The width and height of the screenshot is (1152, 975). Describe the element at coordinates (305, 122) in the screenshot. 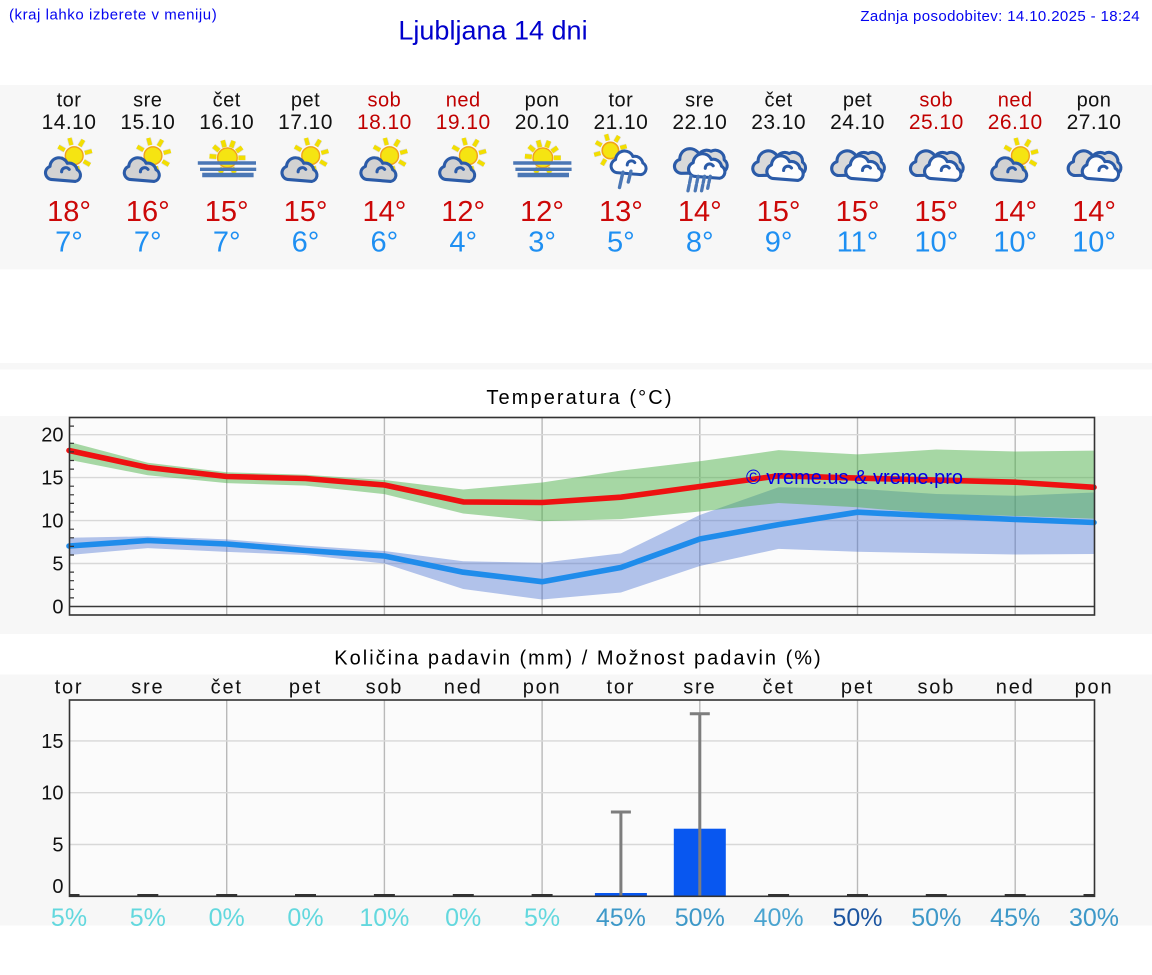

I see `svg-text: 17.10` at that location.